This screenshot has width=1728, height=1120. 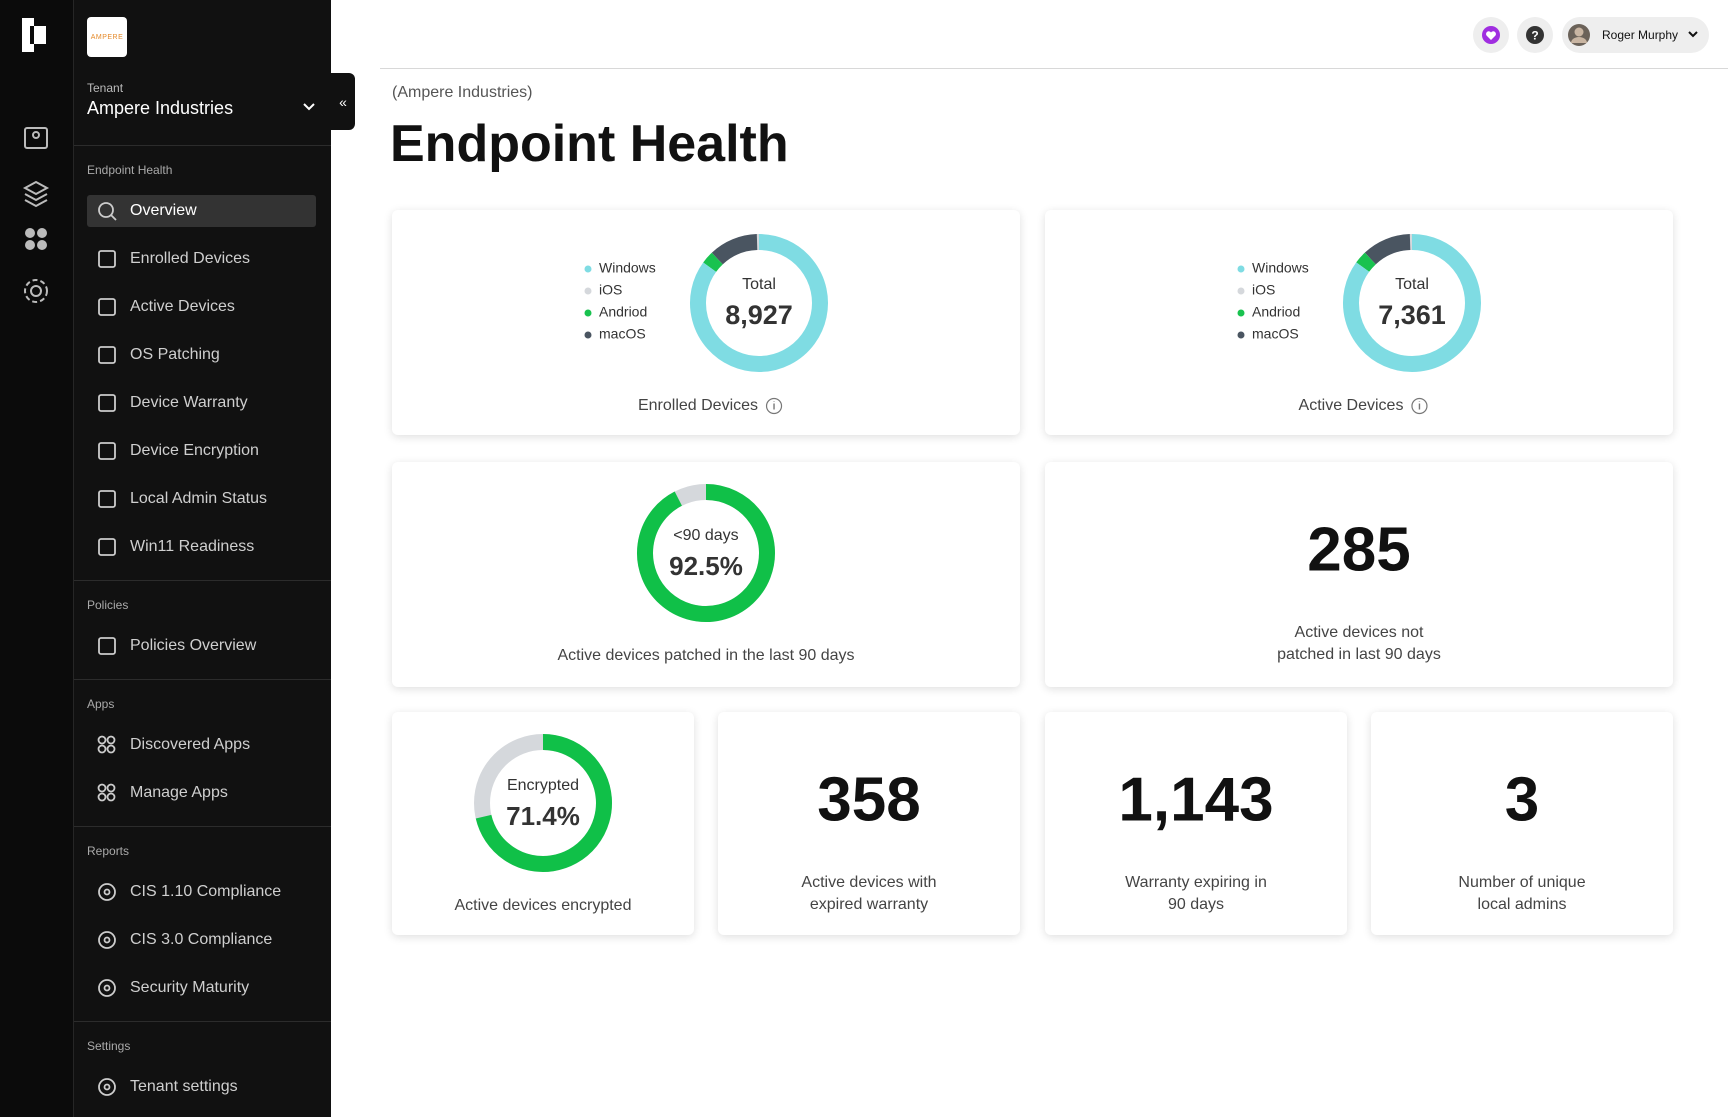 I want to click on nav-item-label: OS Patching, so click(x=175, y=355).